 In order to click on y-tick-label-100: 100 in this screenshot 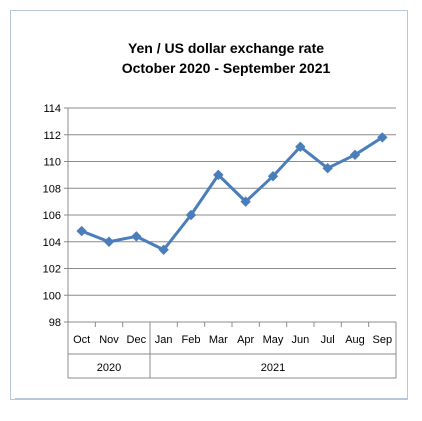, I will do `click(52, 296)`.